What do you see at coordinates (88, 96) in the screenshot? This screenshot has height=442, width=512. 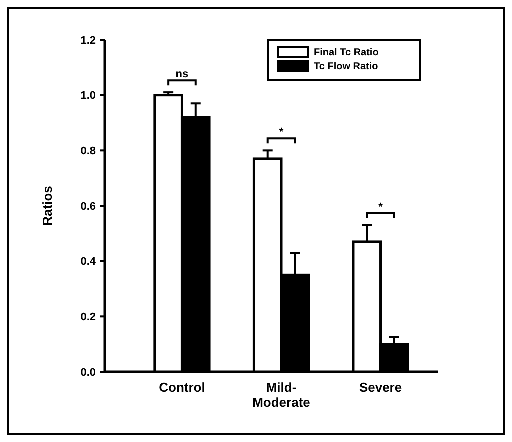 I see `y-tick-label: 1.0` at bounding box center [88, 96].